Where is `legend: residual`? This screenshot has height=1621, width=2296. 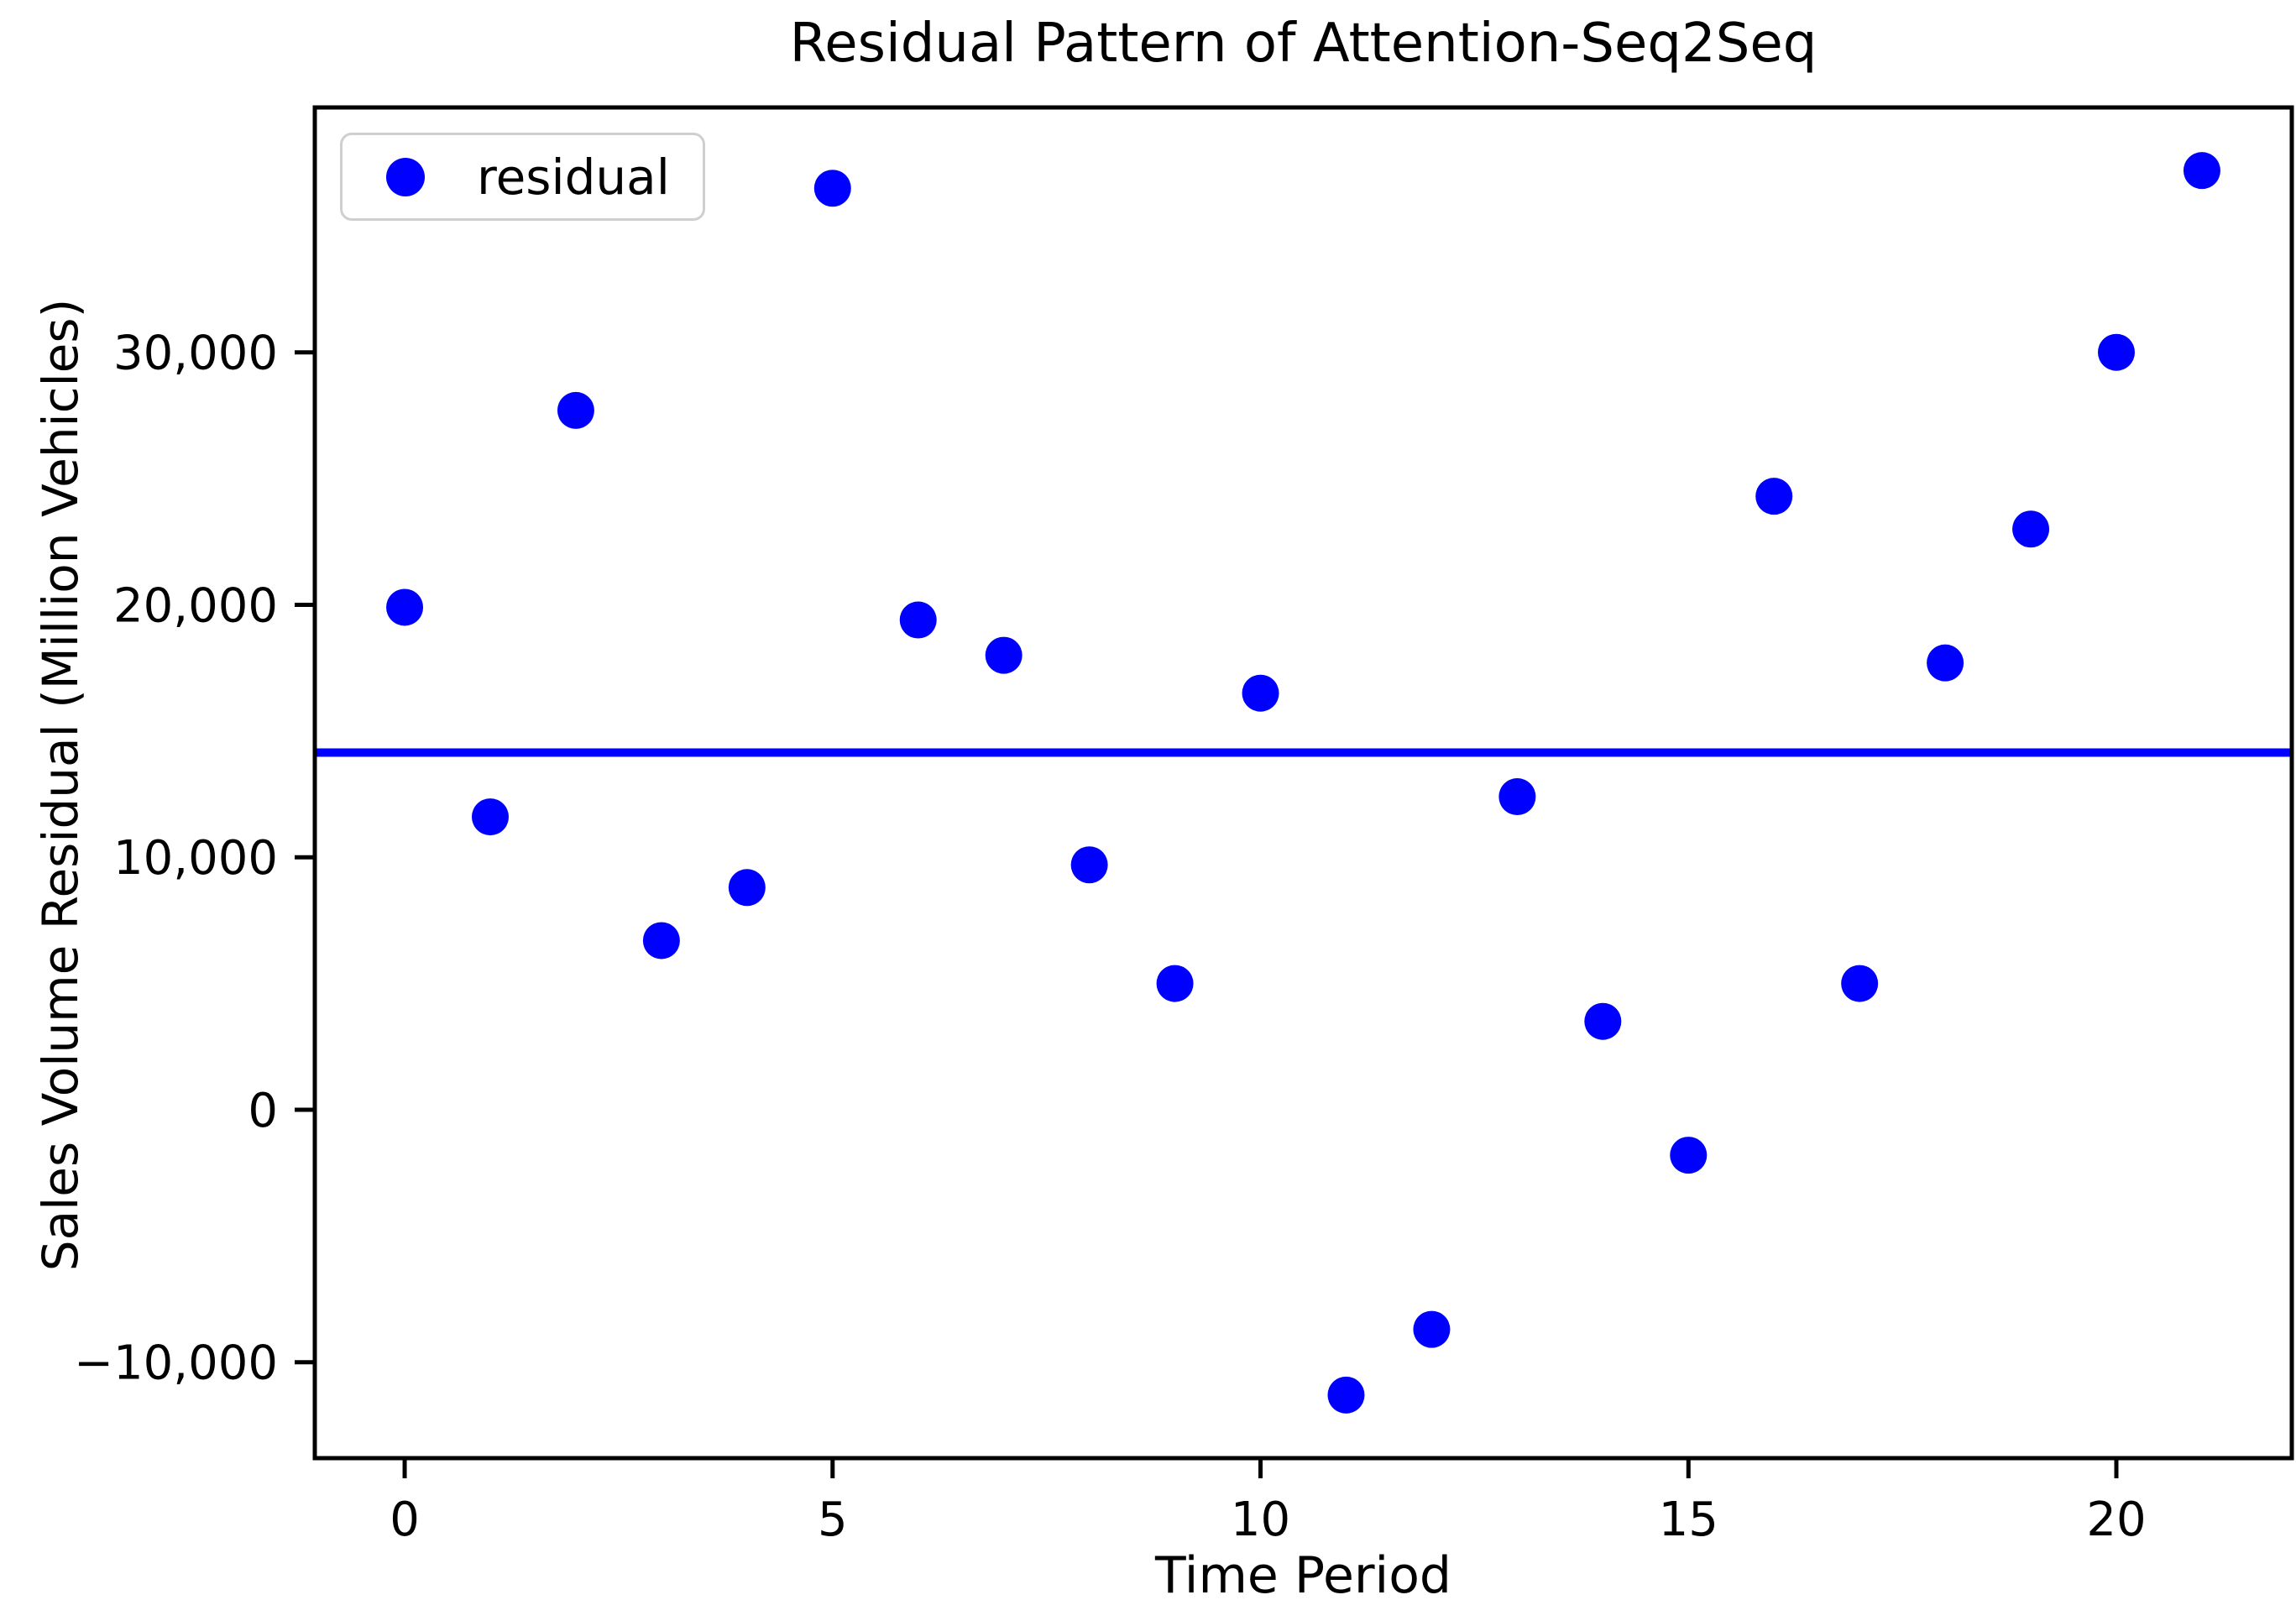
legend: residual is located at coordinates (522, 177).